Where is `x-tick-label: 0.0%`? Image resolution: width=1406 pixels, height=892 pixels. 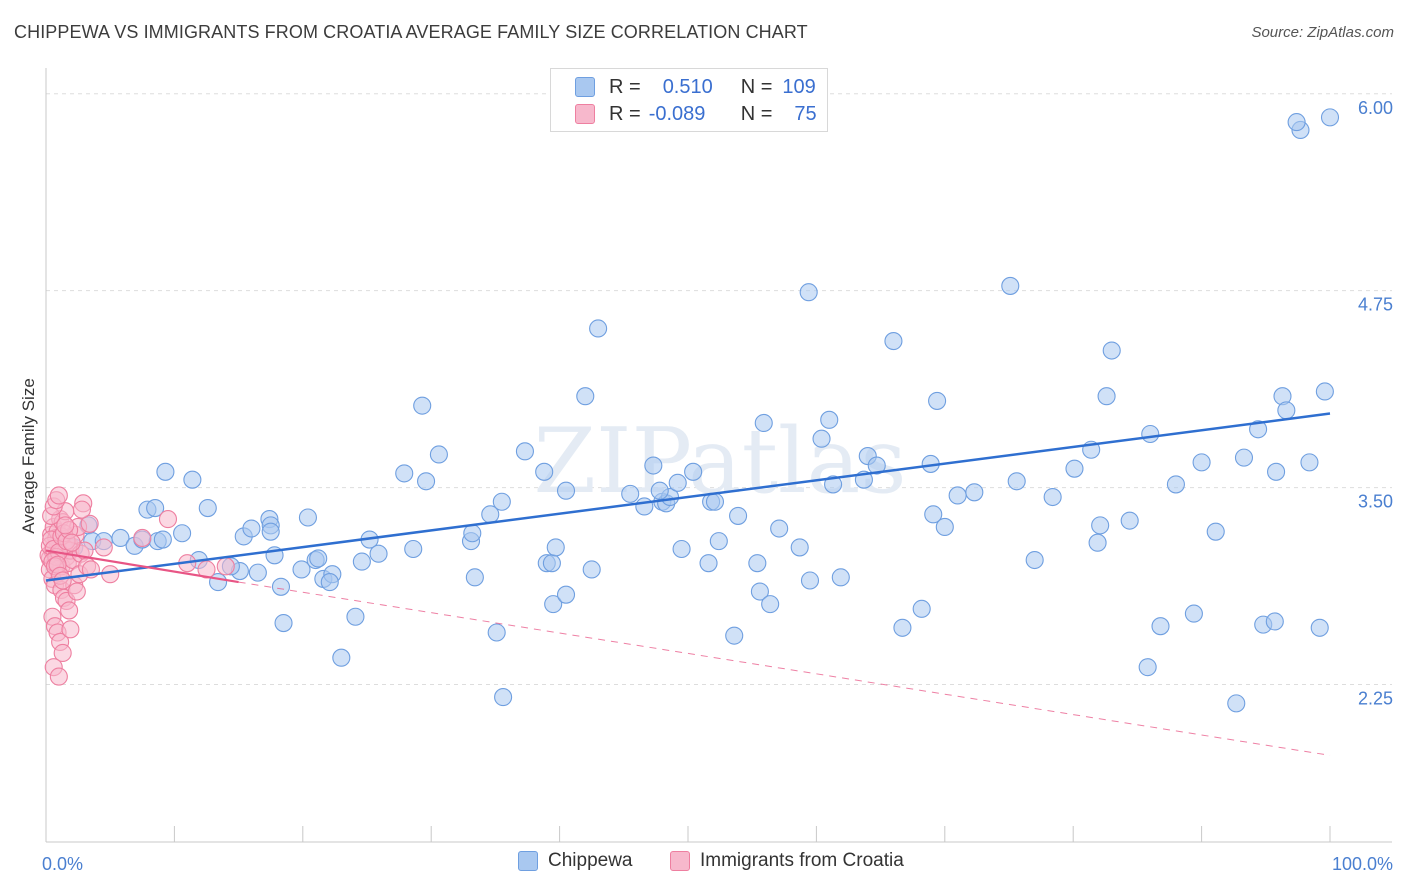 x-tick-label: 0.0% is located at coordinates (62, 864).